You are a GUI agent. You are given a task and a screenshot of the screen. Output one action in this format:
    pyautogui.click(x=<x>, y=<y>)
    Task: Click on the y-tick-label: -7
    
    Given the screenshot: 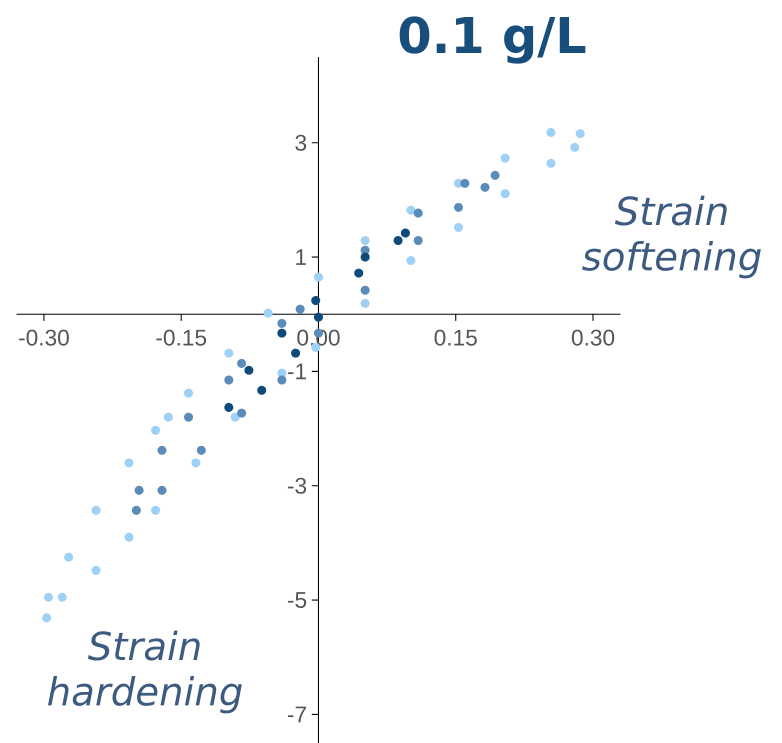 What is the action you would take?
    pyautogui.click(x=297, y=714)
    